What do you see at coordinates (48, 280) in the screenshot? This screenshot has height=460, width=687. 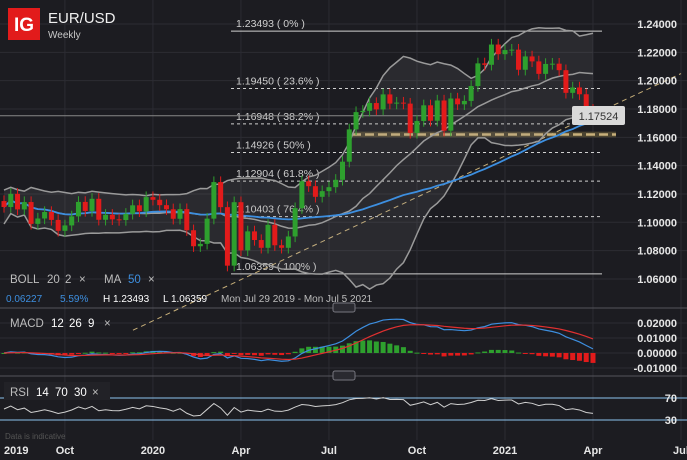 I see `boll-legend: BOLL 20 2 ×` at bounding box center [48, 280].